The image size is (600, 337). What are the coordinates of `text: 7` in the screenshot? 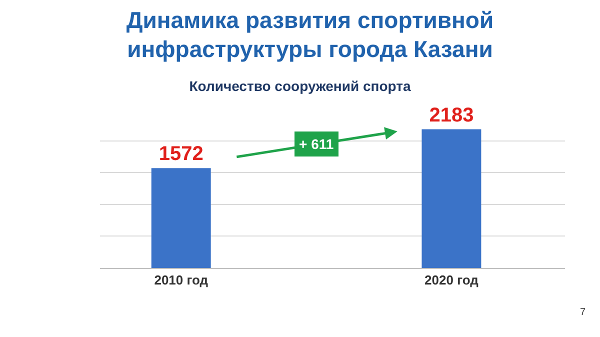 It's located at (583, 312).